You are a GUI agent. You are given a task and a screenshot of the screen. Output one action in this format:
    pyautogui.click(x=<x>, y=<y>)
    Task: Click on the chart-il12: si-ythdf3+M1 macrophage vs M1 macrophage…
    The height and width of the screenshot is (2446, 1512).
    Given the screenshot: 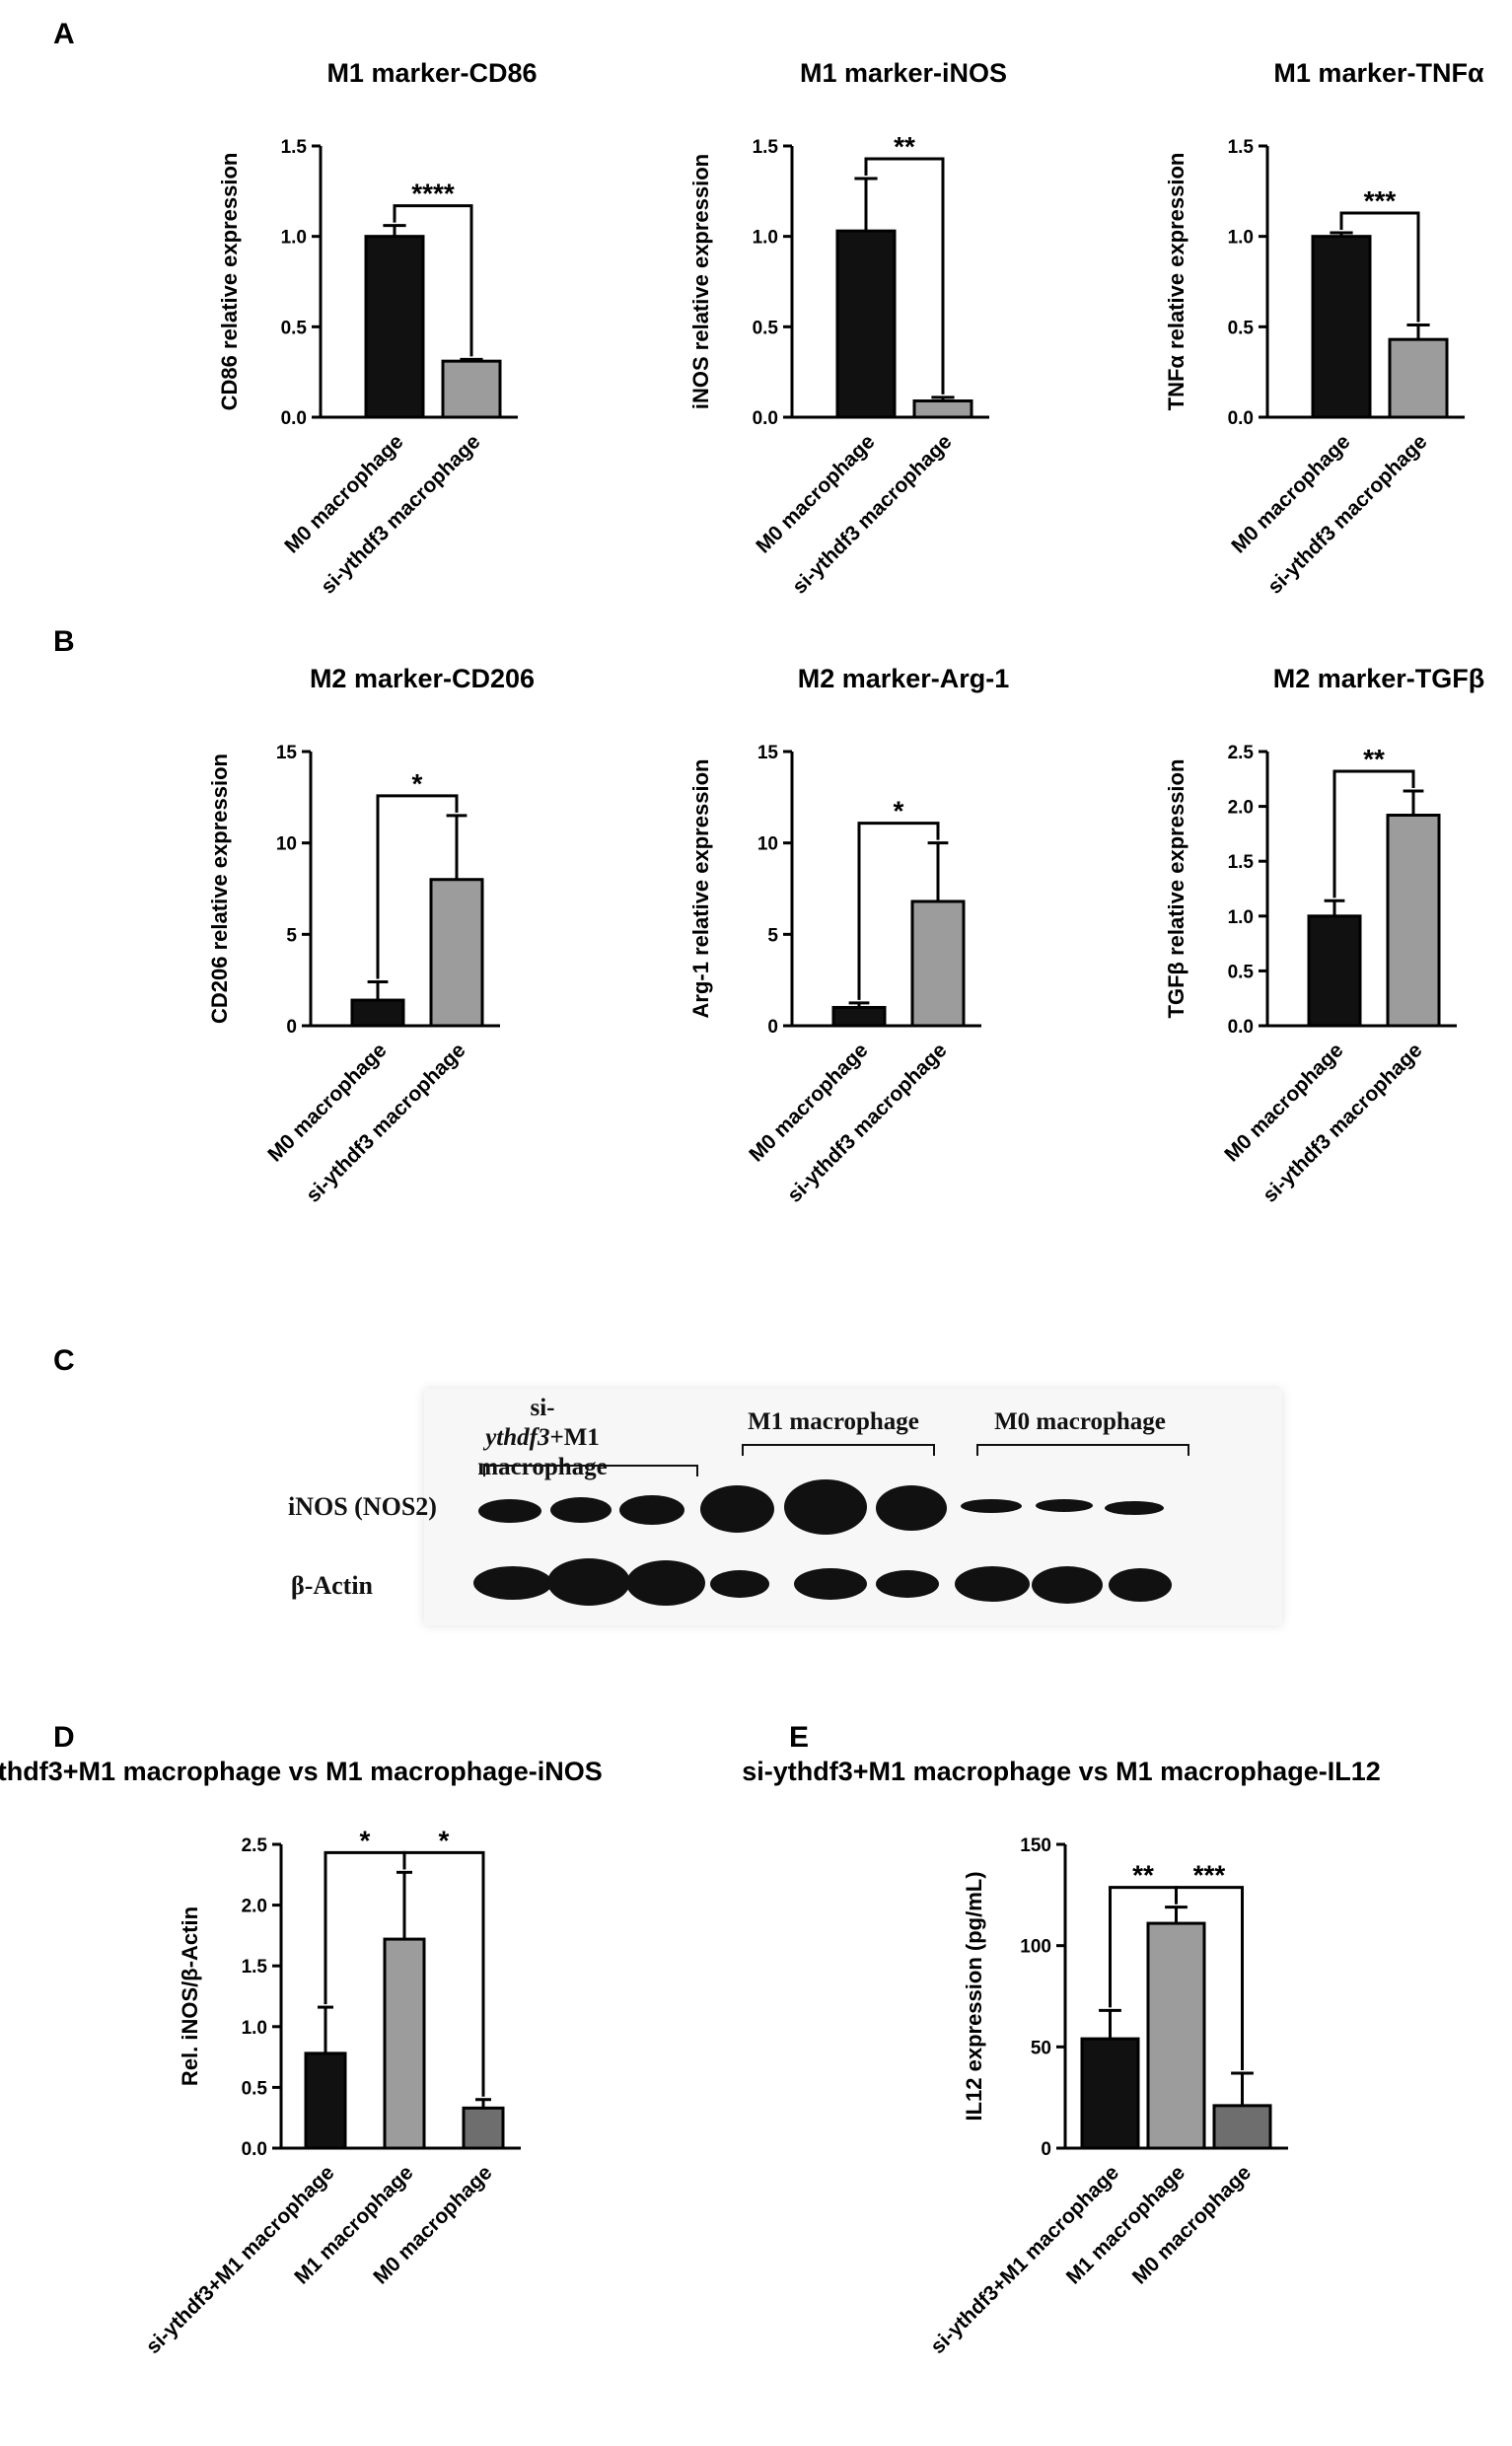 What is the action you would take?
    pyautogui.click(x=1061, y=2057)
    